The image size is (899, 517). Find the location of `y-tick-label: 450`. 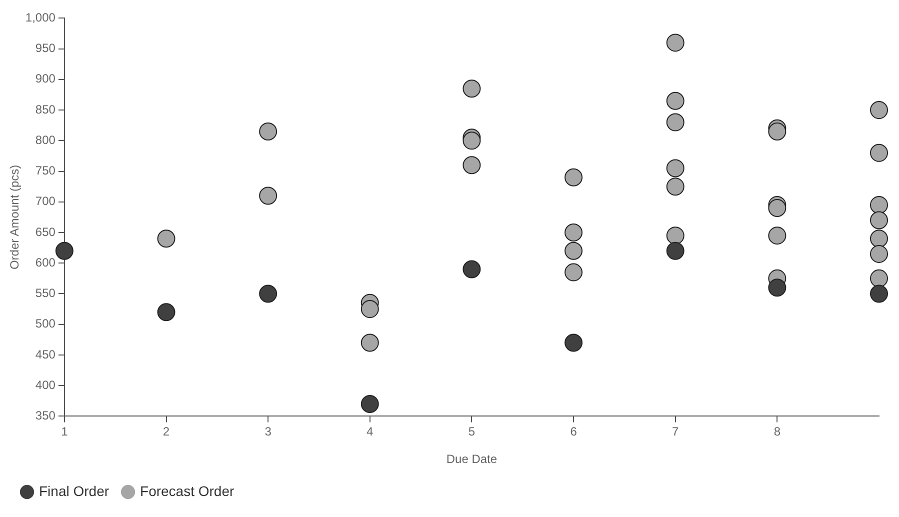

y-tick-label: 450 is located at coordinates (45, 354).